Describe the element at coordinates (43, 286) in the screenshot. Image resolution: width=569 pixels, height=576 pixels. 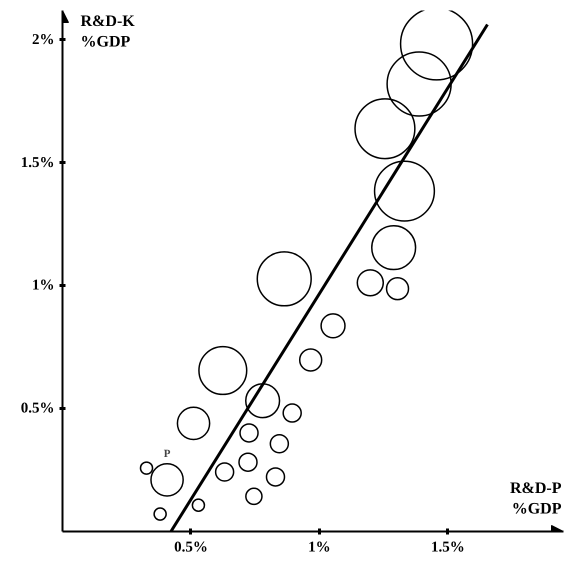
I see `y-tick-label: 1%` at that location.